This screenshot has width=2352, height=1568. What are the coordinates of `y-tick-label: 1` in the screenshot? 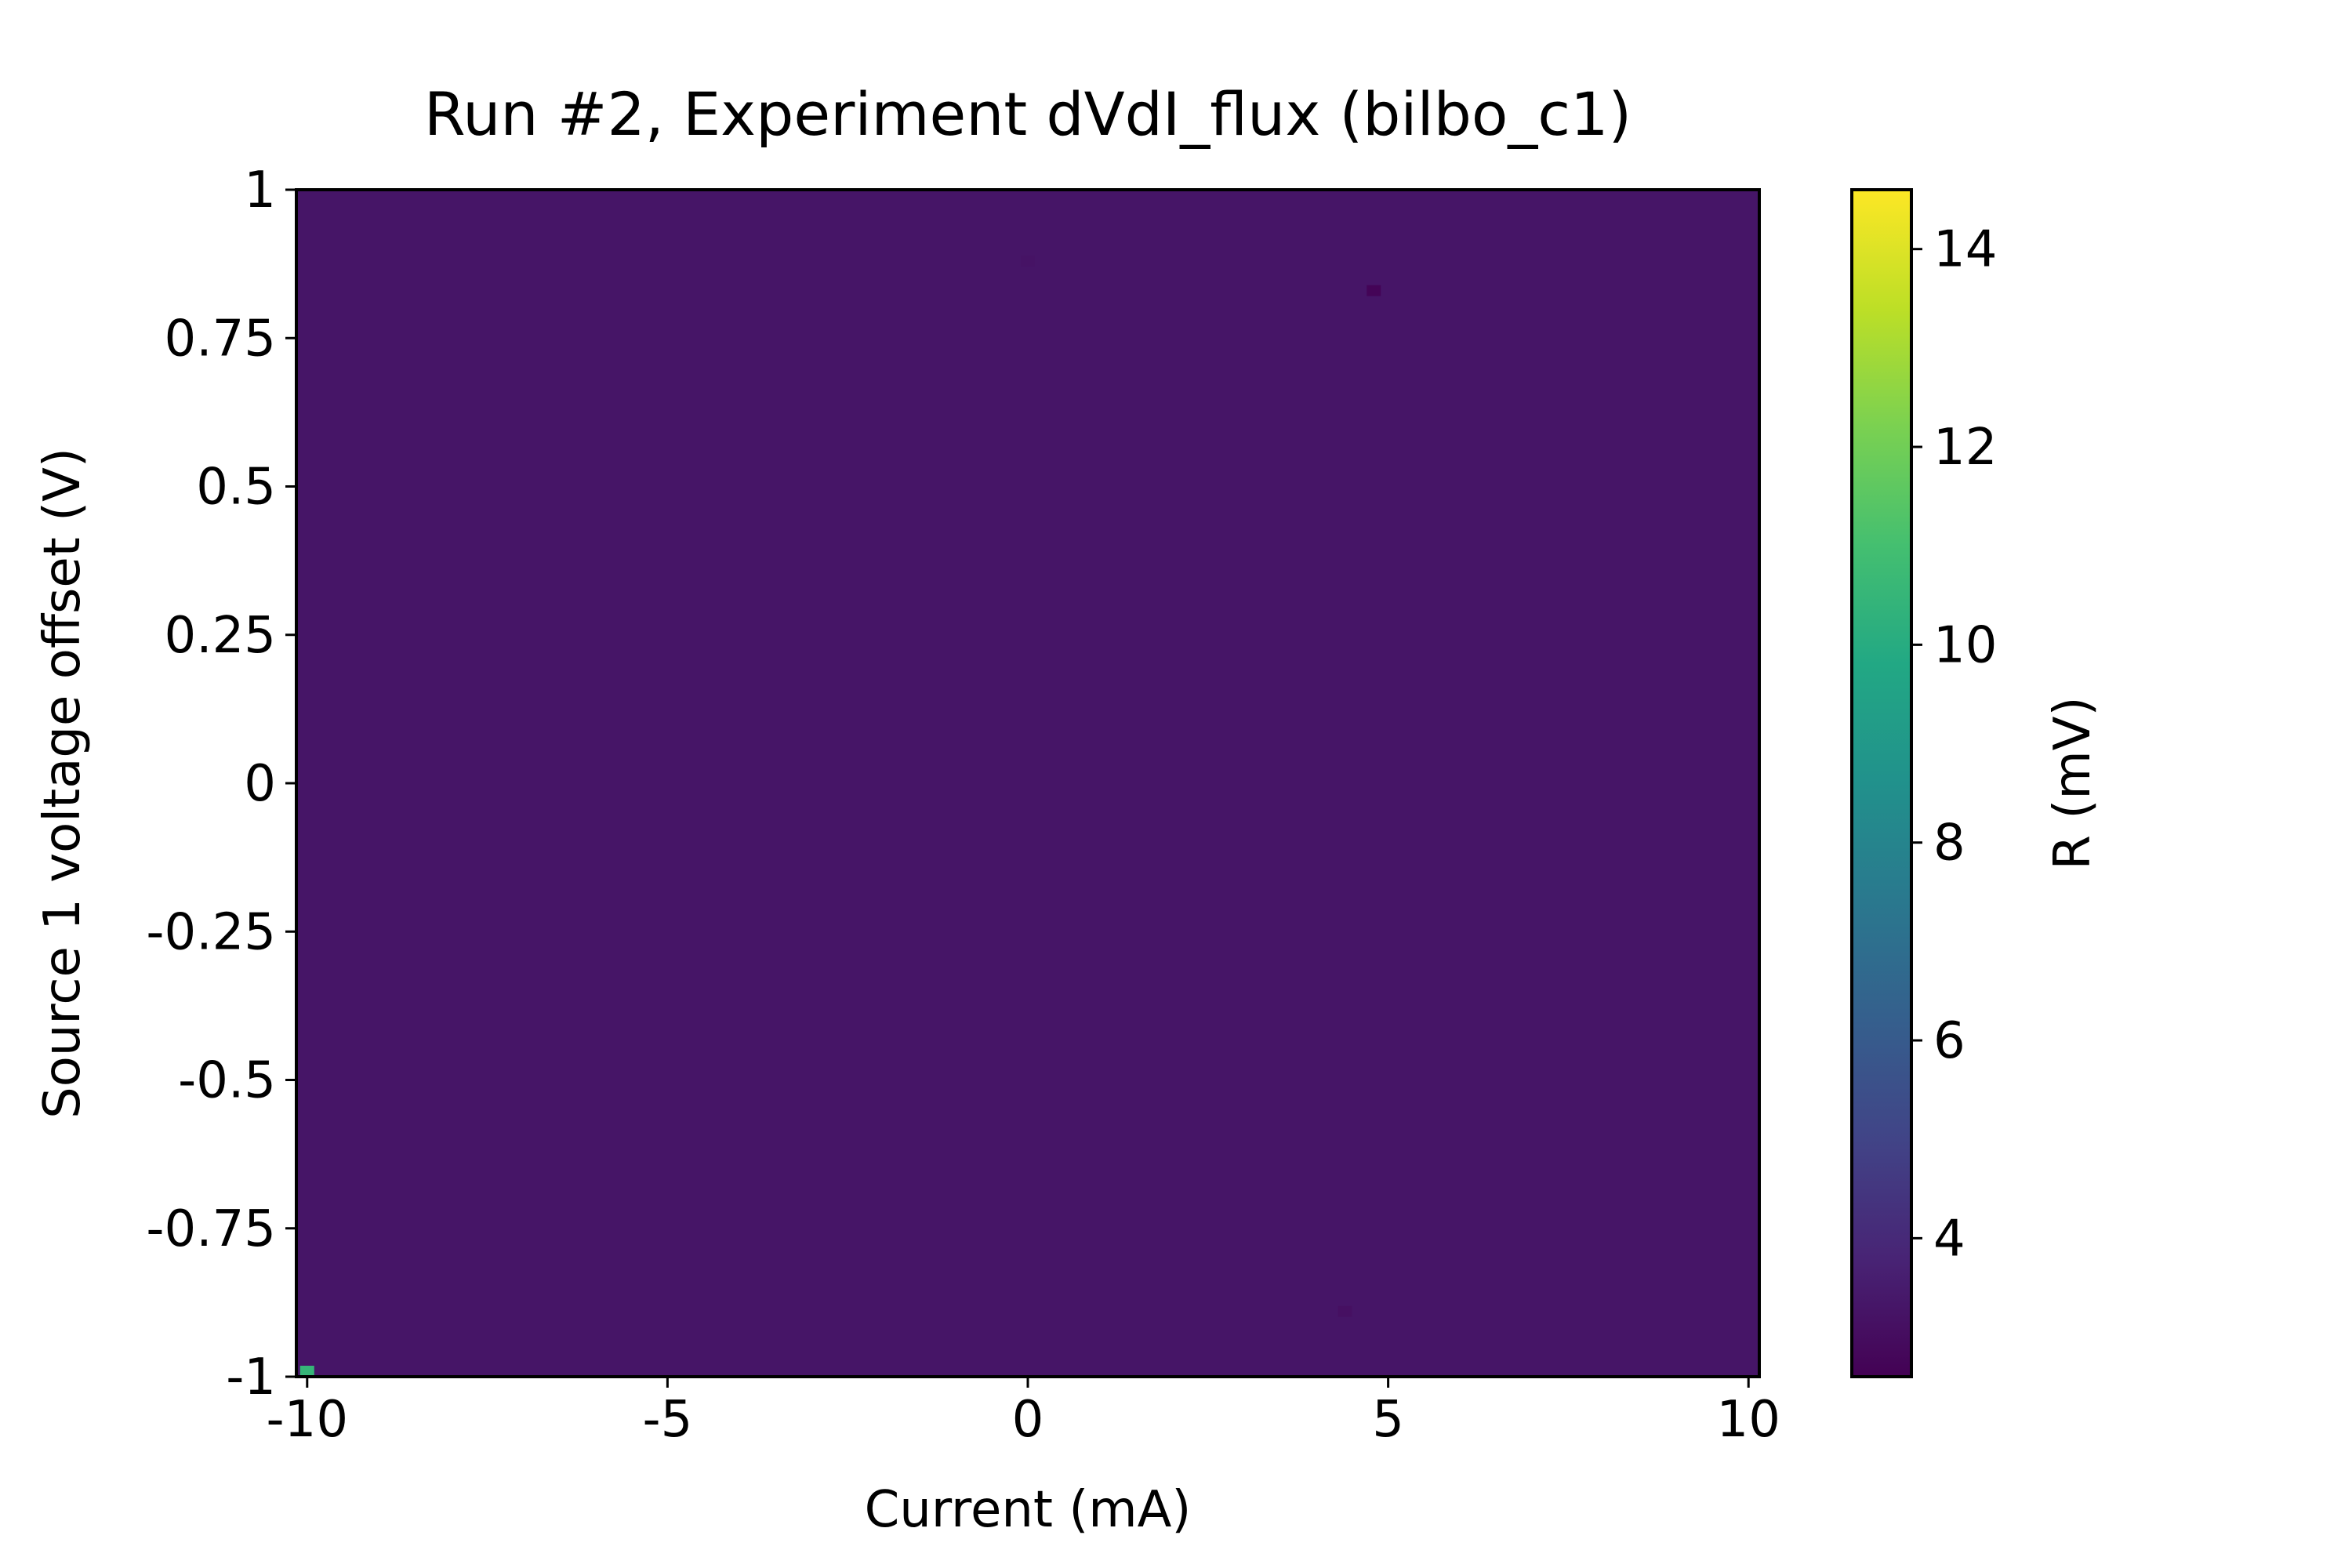 It's located at (260, 191).